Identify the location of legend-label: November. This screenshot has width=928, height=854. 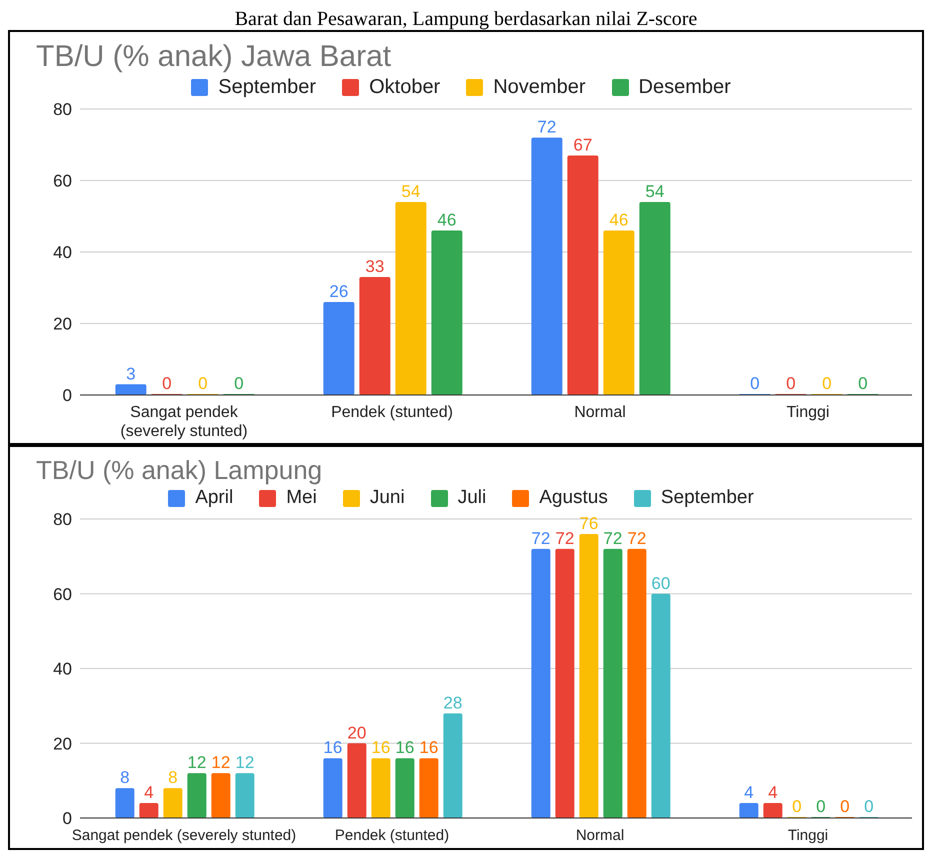
(539, 87).